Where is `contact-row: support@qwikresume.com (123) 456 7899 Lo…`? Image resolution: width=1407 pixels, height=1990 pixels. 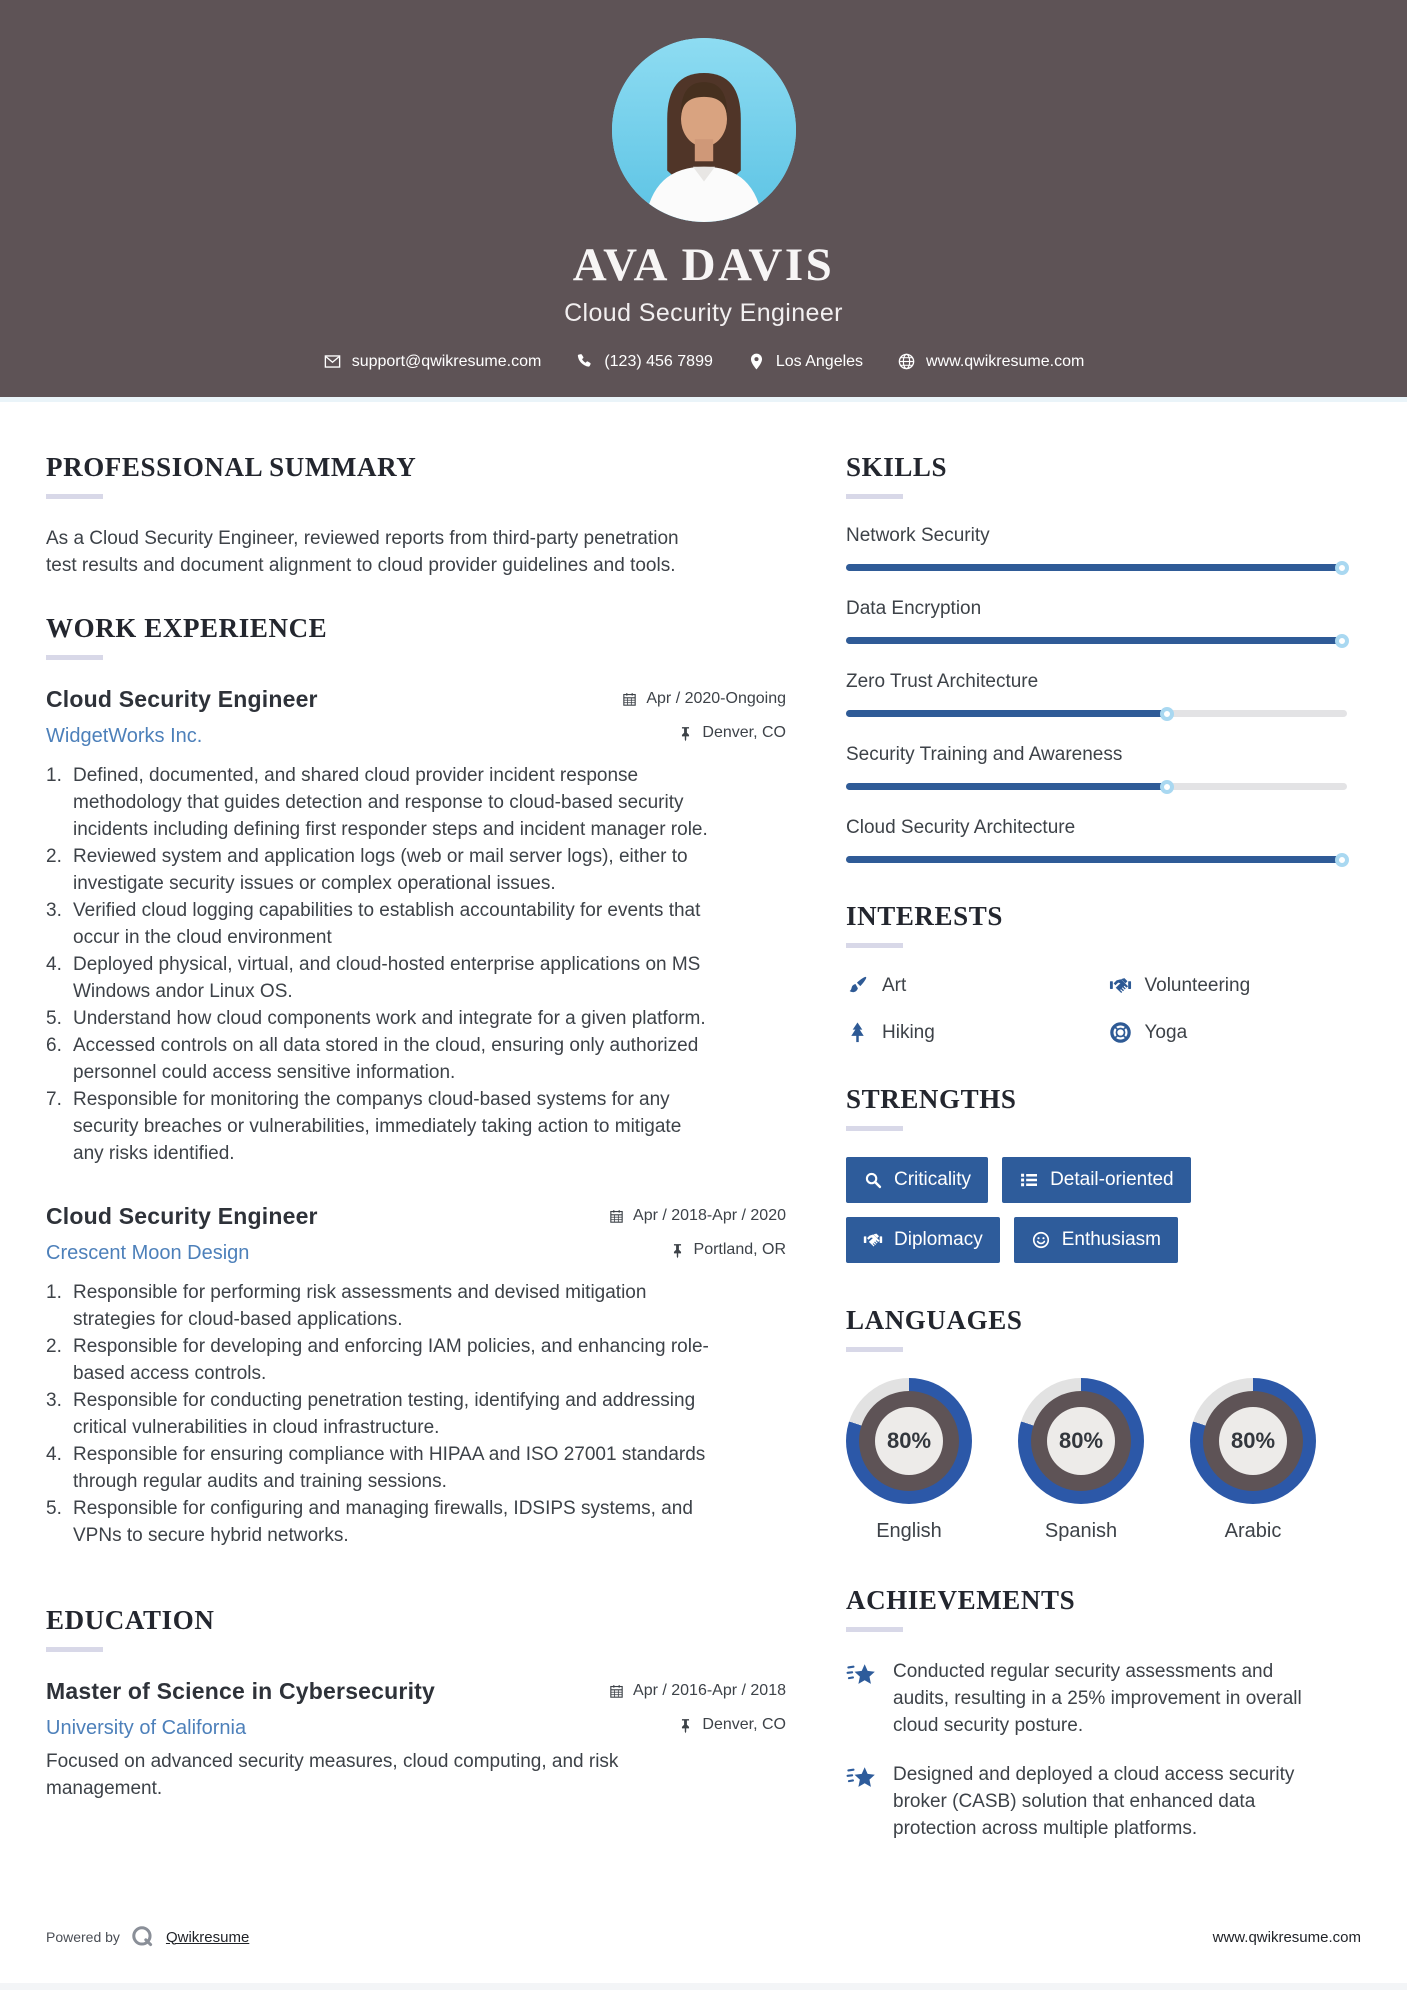 contact-row: support@qwikresume.com (123) 456 7899 Lo… is located at coordinates (703, 361).